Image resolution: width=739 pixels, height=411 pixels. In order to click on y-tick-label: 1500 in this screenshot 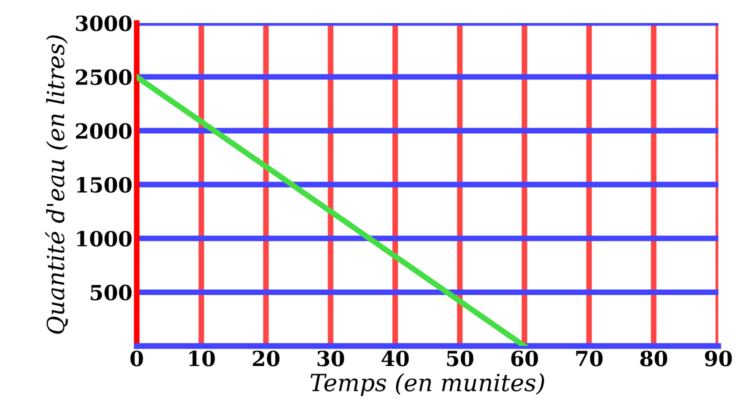, I will do `click(104, 184)`.